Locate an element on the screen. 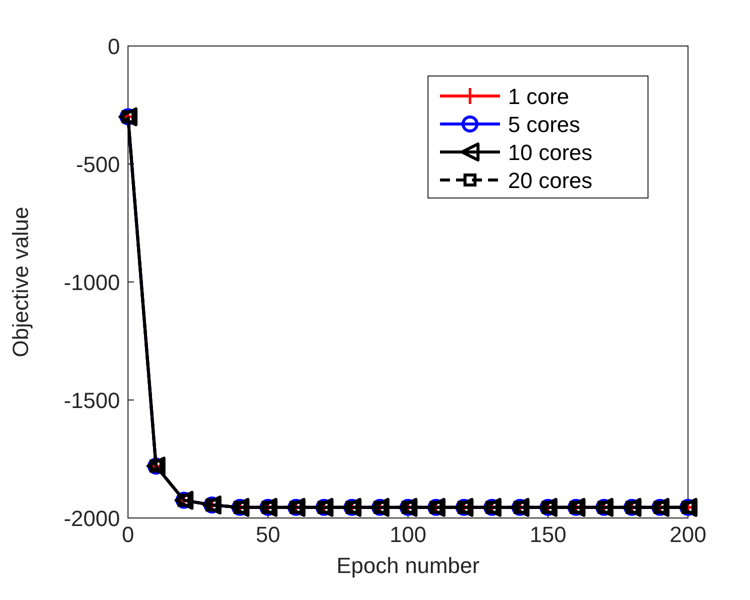 The width and height of the screenshot is (750, 600). y-tick-label: -1500 is located at coordinates (92, 400).